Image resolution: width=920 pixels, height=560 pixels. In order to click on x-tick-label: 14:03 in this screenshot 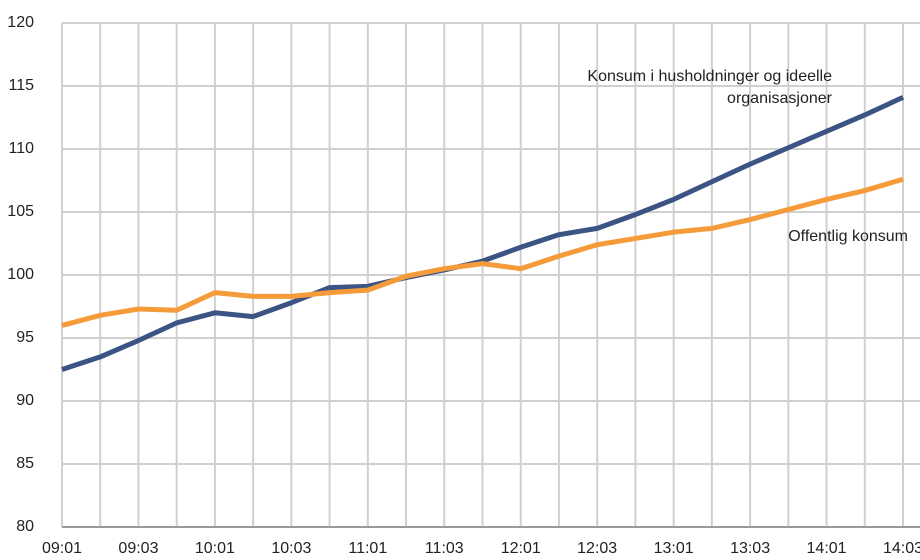, I will do `click(901, 548)`.